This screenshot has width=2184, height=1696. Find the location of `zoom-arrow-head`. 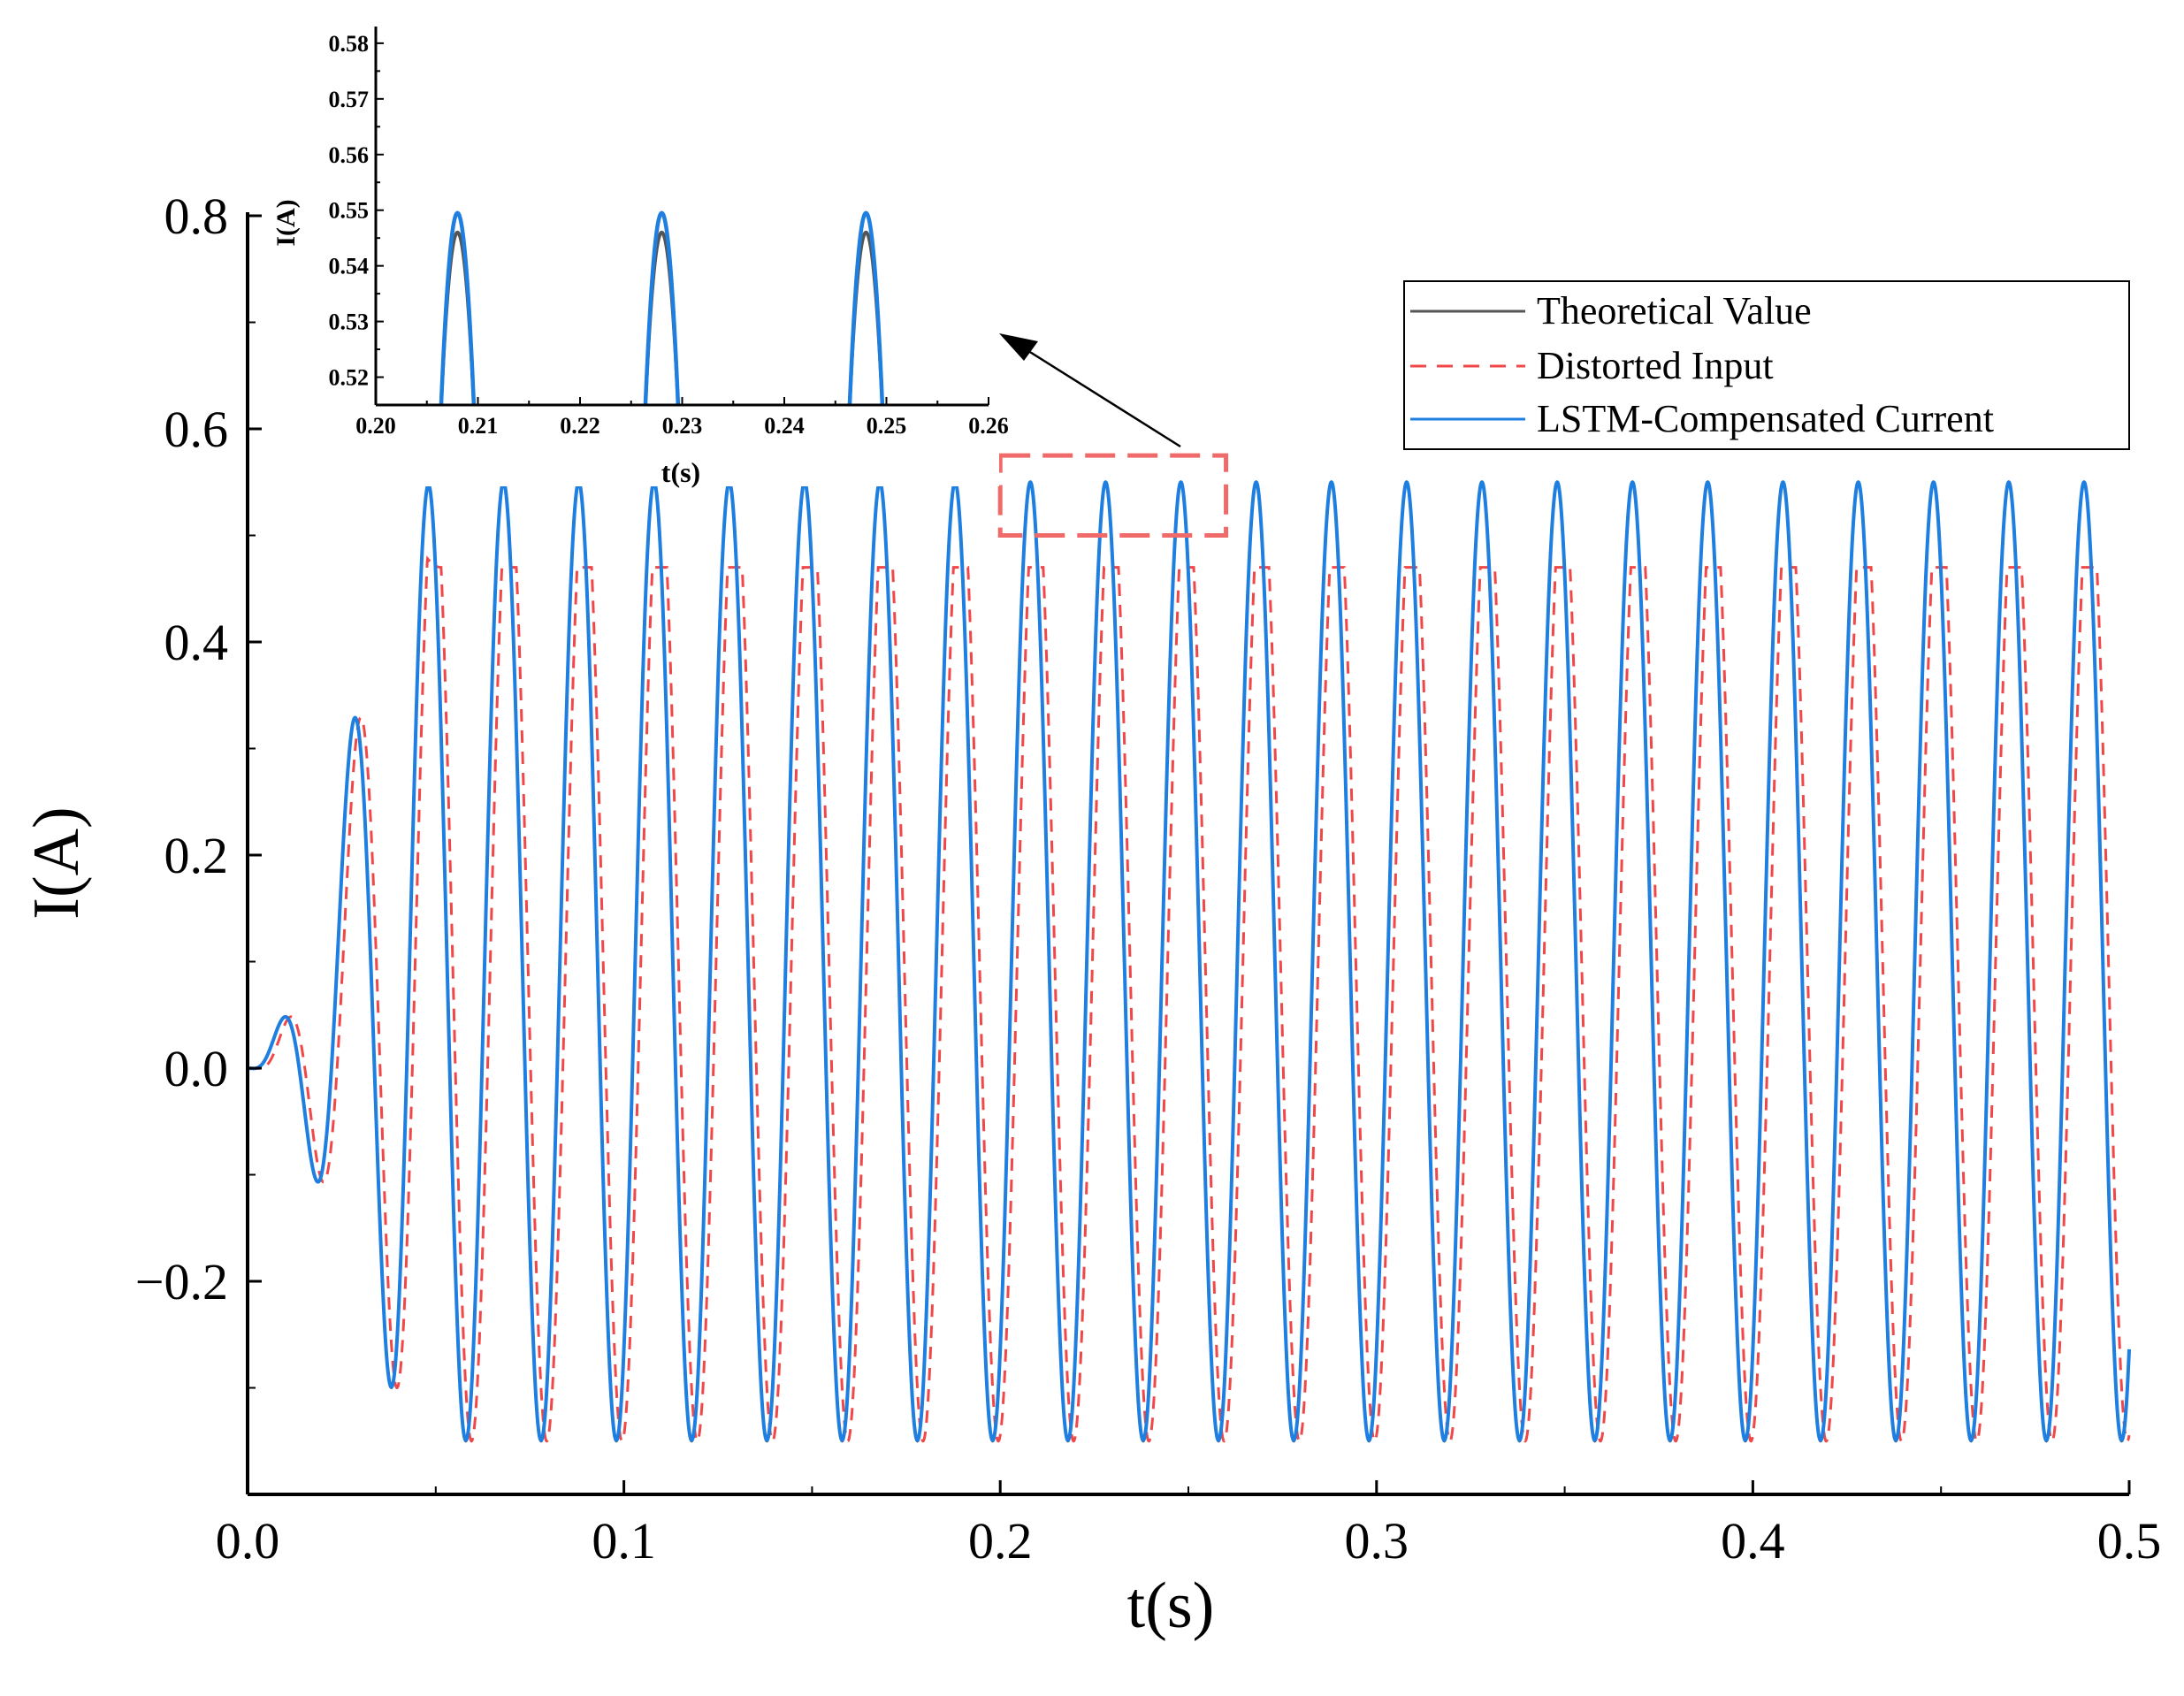

zoom-arrow-head is located at coordinates (1018, 347).